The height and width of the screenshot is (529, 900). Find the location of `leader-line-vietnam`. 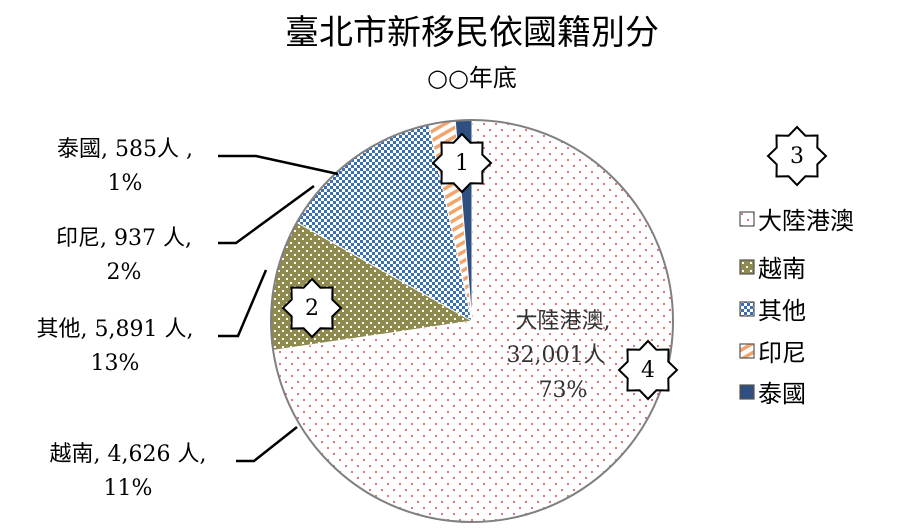

leader-line-vietnam is located at coordinates (267, 444).